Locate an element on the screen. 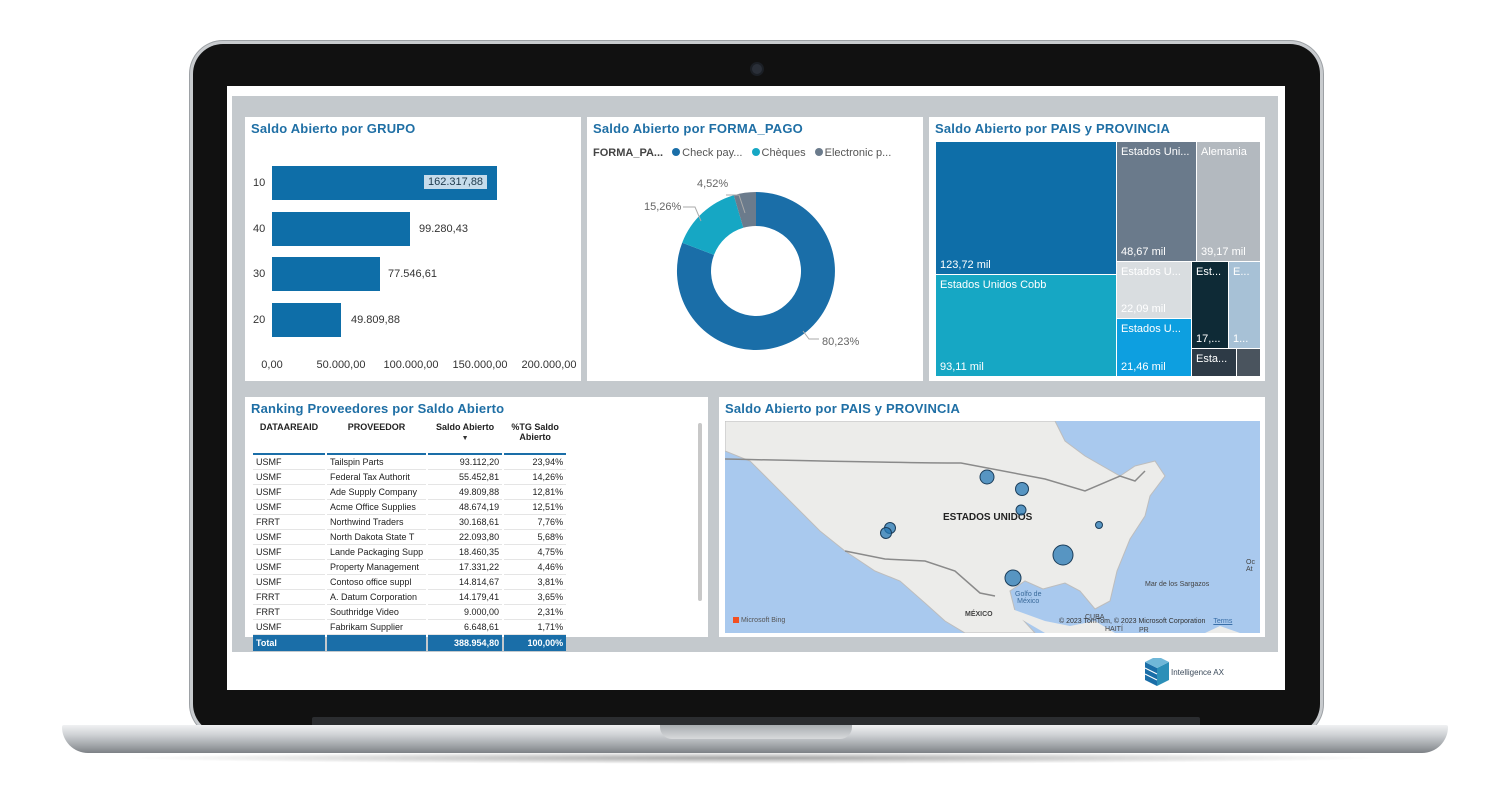 This screenshot has height=812, width=1500. treemap-tile: Estados U... 21,46 mil is located at coordinates (1154, 347).